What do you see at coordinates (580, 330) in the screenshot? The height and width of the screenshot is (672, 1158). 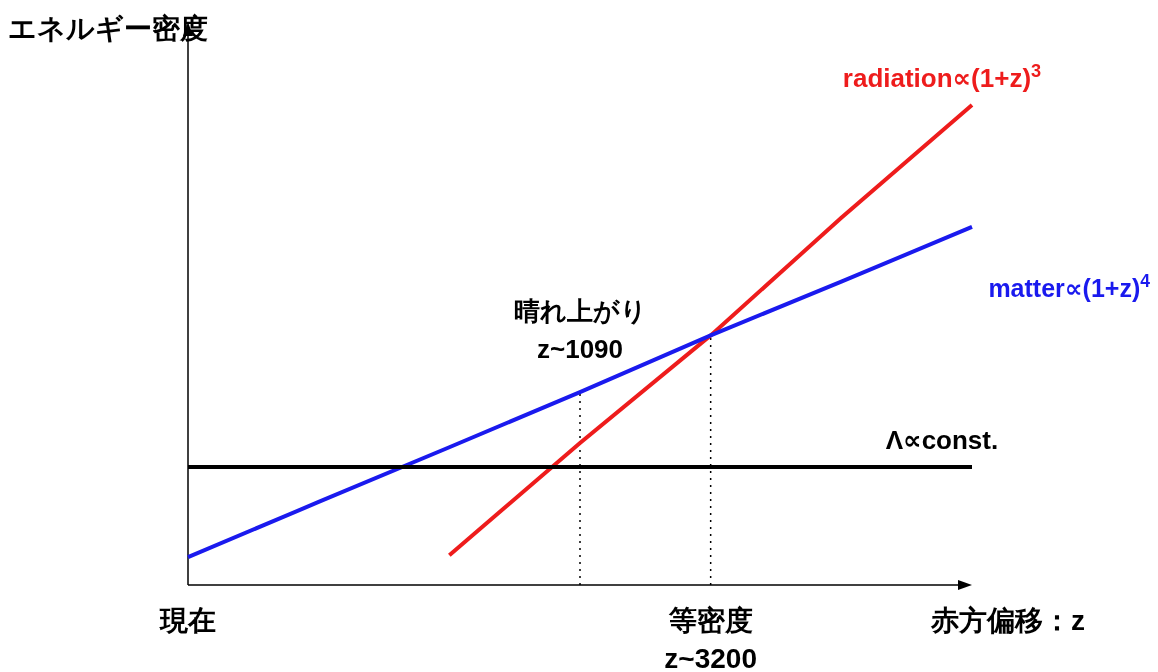 I see `annotation: 晴れ上がり z~1090` at bounding box center [580, 330].